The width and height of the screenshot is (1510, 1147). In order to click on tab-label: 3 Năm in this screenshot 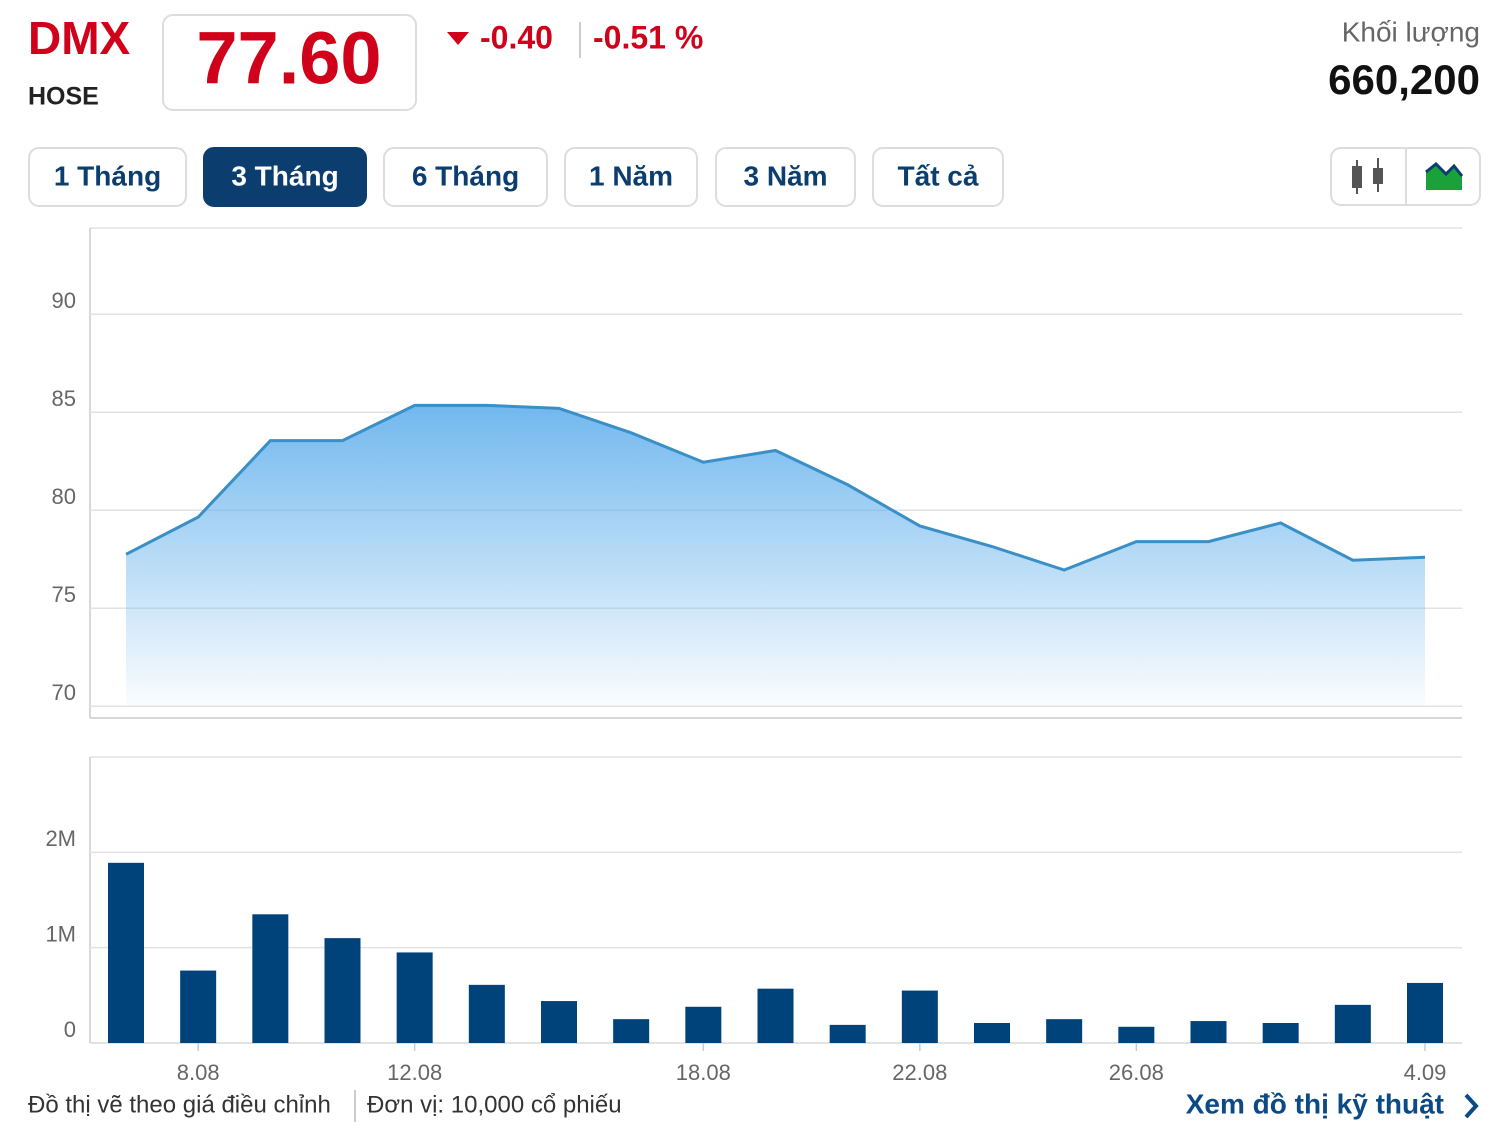, I will do `click(785, 175)`.